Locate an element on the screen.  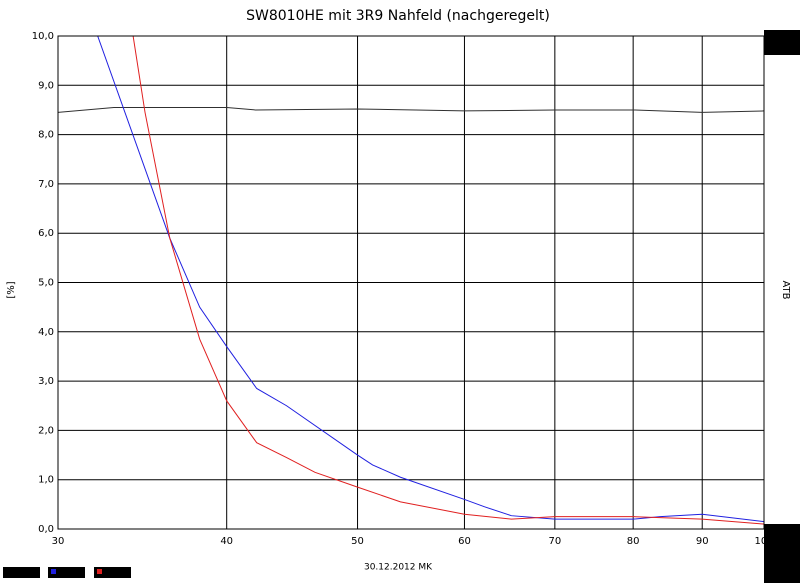
footer: 30.12.2012 MK is located at coordinates (398, 568).